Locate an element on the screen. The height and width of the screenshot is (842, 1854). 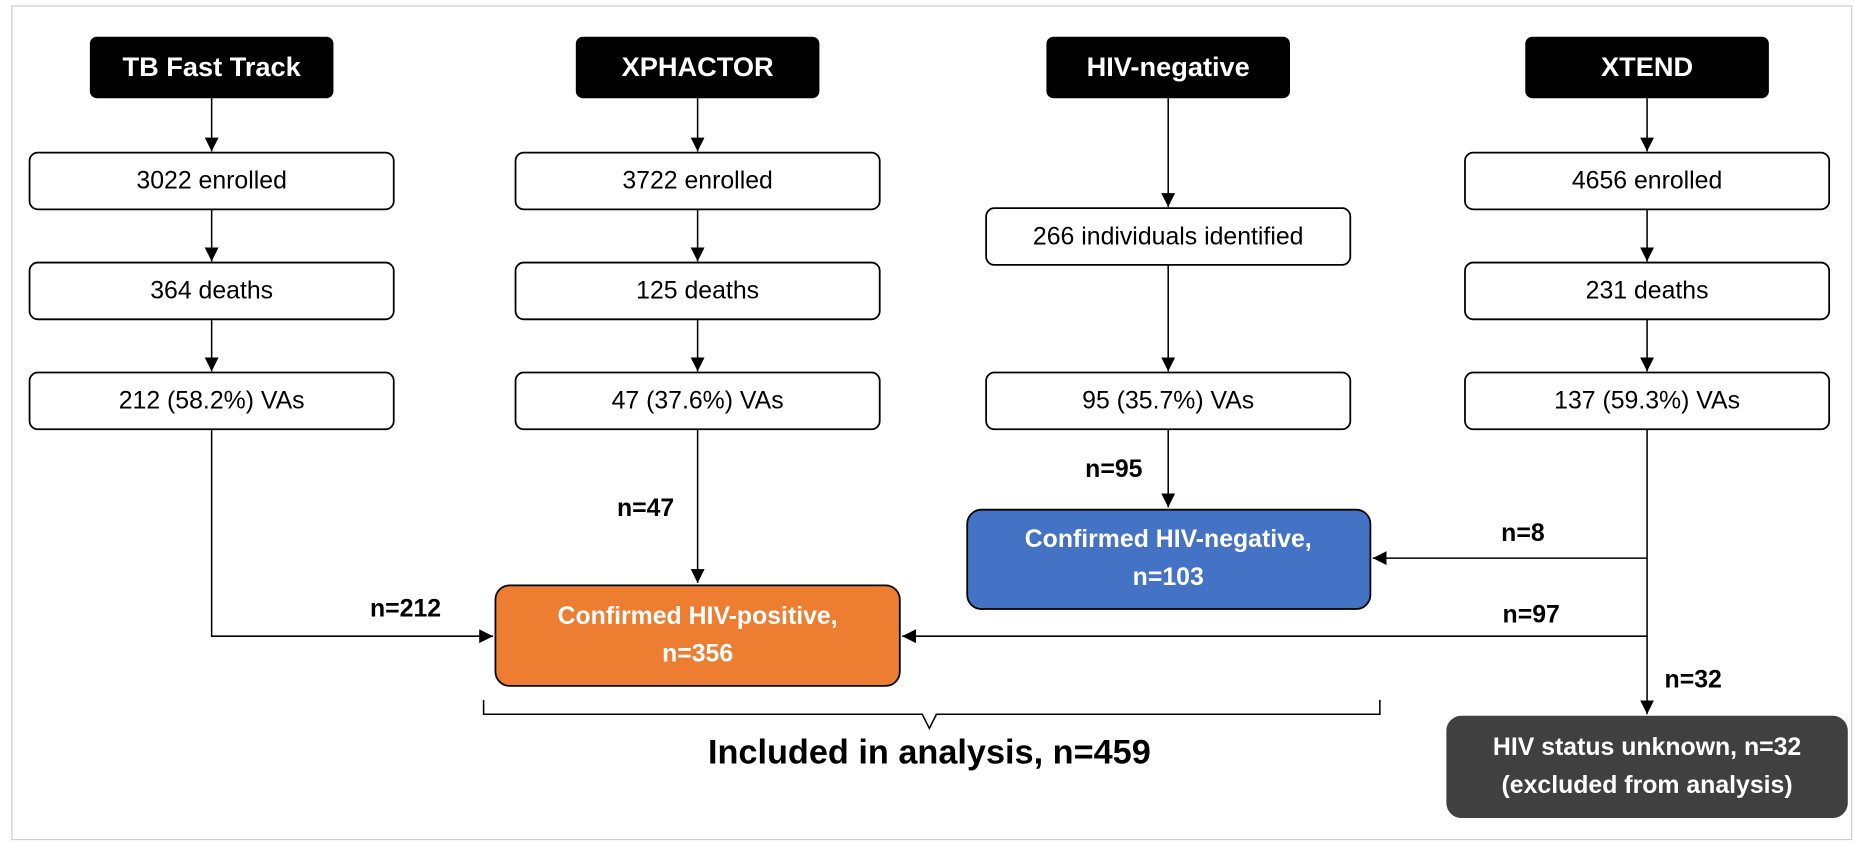
edge-label: n=32 is located at coordinates (1693, 680).